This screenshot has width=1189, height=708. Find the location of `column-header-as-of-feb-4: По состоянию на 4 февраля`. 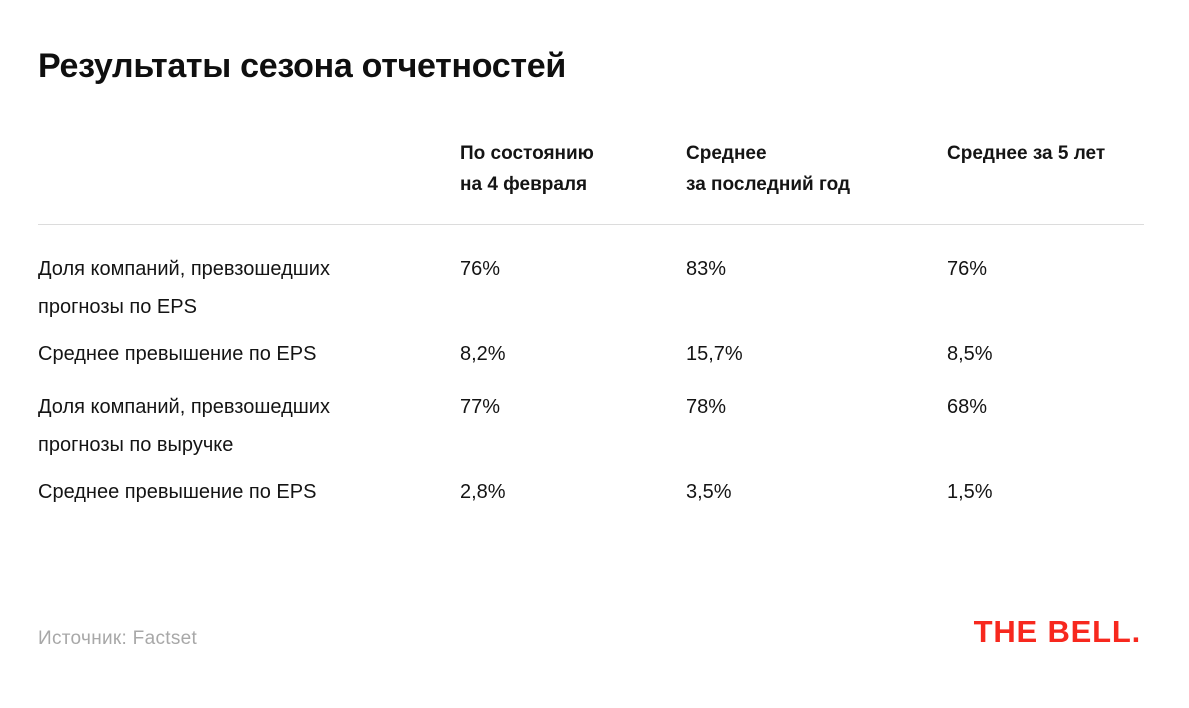

column-header-as-of-feb-4: По состоянию на 4 февраля is located at coordinates (527, 169).